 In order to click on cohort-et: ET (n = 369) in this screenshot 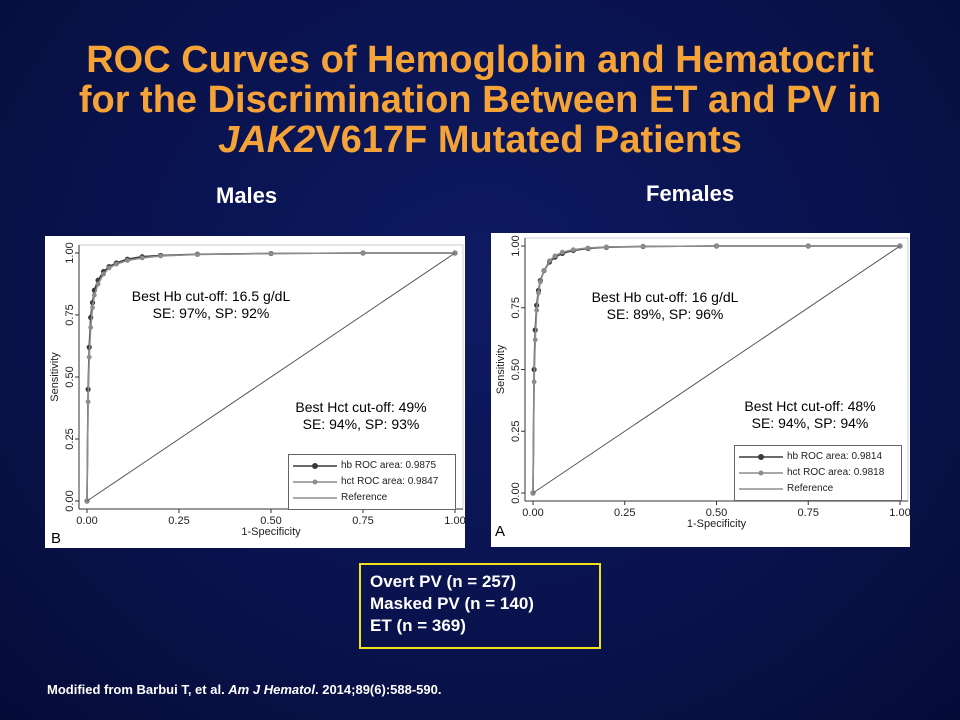, I will do `click(418, 625)`.